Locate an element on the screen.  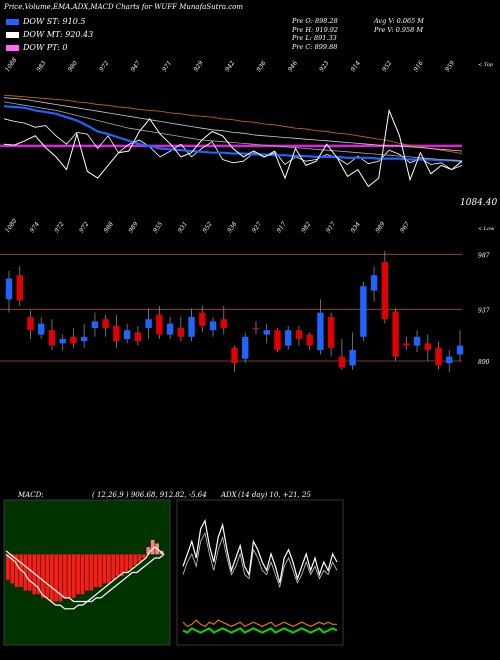
ohlc-high: Pre H: 919.92 is located at coordinates (315, 29).